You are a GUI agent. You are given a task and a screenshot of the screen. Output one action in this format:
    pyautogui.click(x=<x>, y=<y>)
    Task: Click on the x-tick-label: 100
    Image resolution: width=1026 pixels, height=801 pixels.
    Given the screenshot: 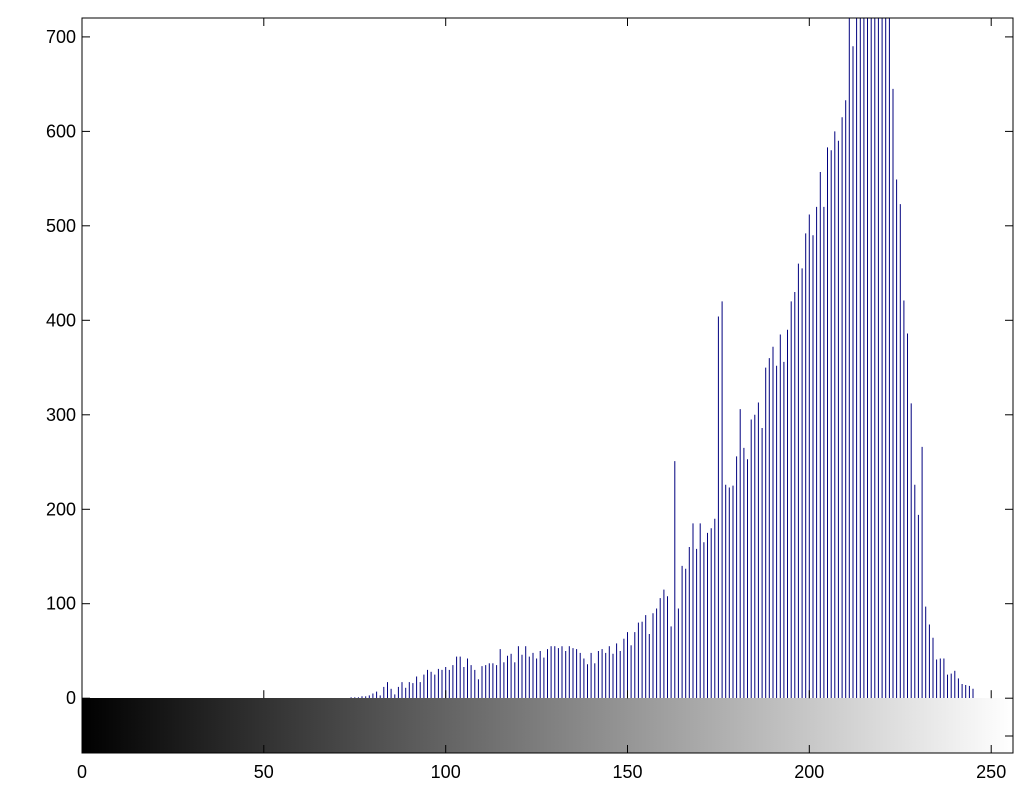 What is the action you would take?
    pyautogui.click(x=446, y=772)
    